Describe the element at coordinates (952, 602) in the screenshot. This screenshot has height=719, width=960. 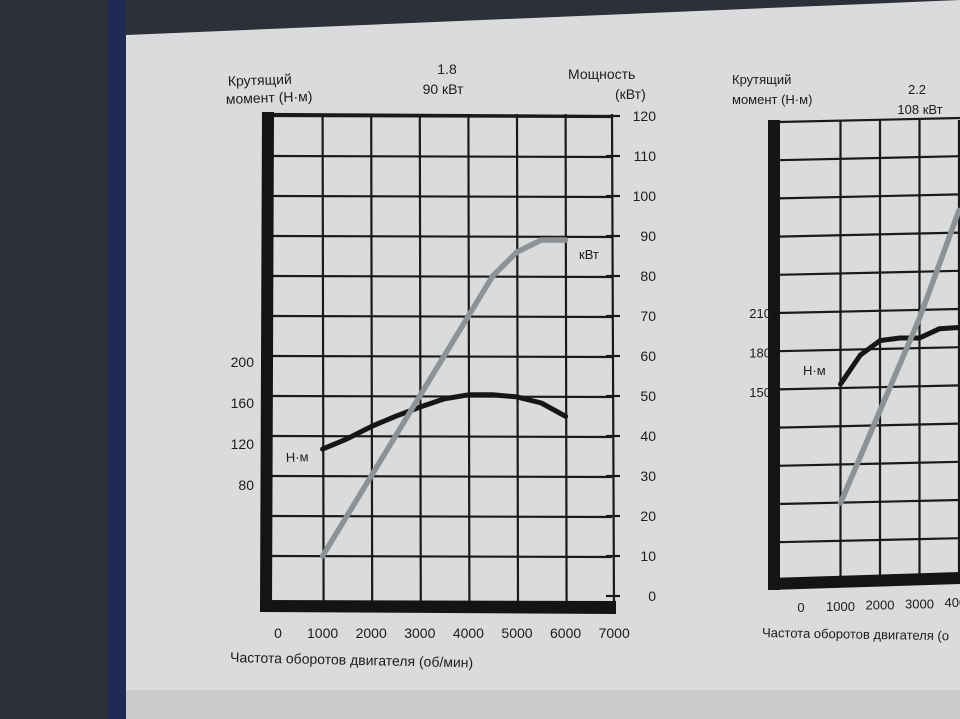
I see `chart-2-x-tick-label: 4000` at that location.